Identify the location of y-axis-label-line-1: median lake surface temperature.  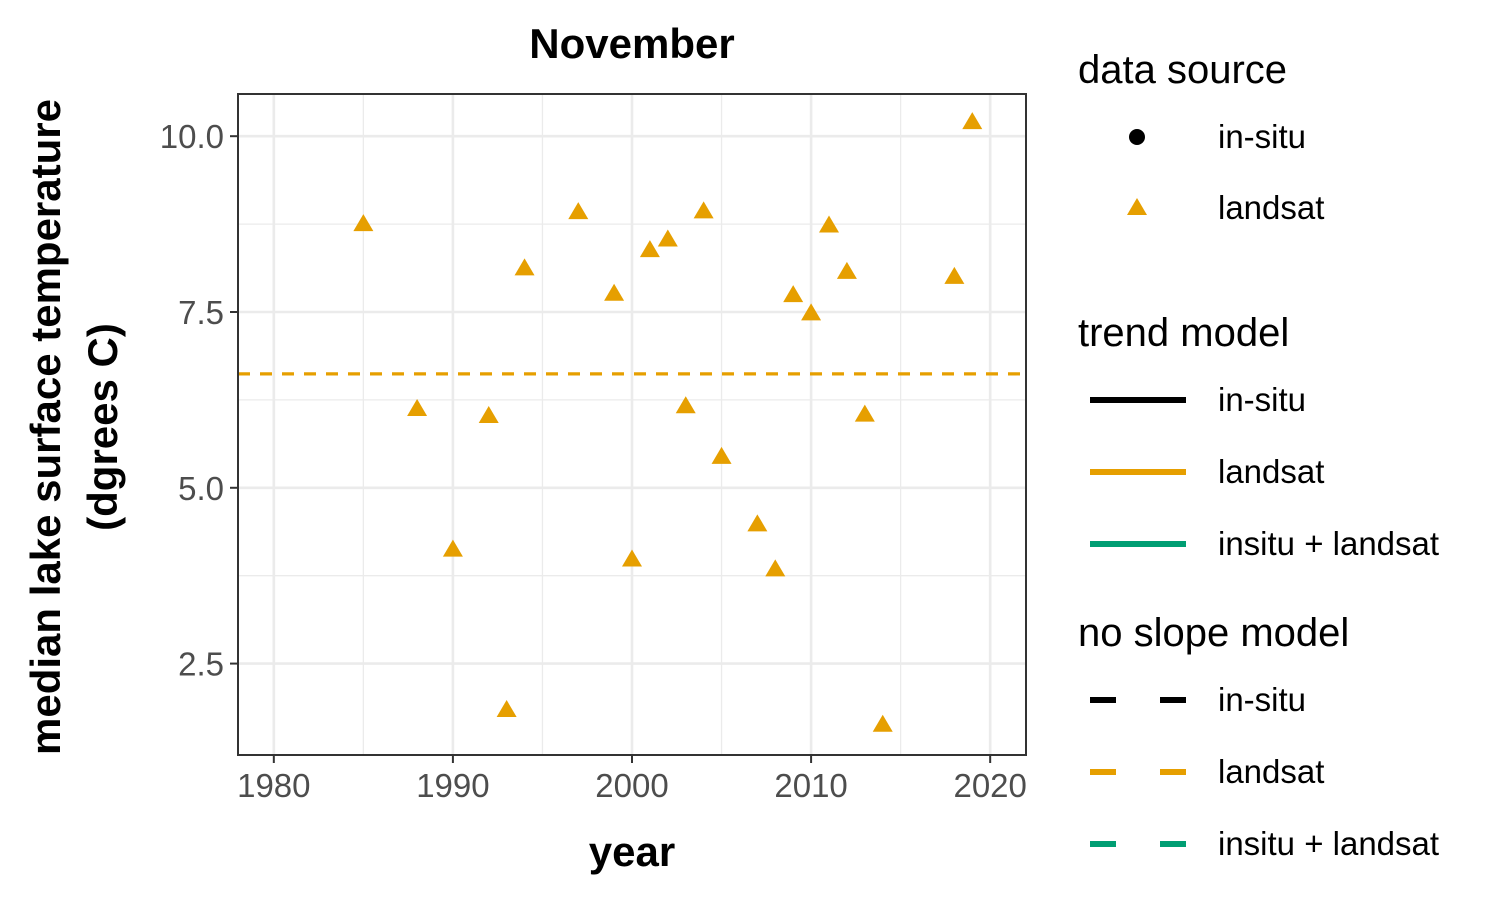
(45, 427).